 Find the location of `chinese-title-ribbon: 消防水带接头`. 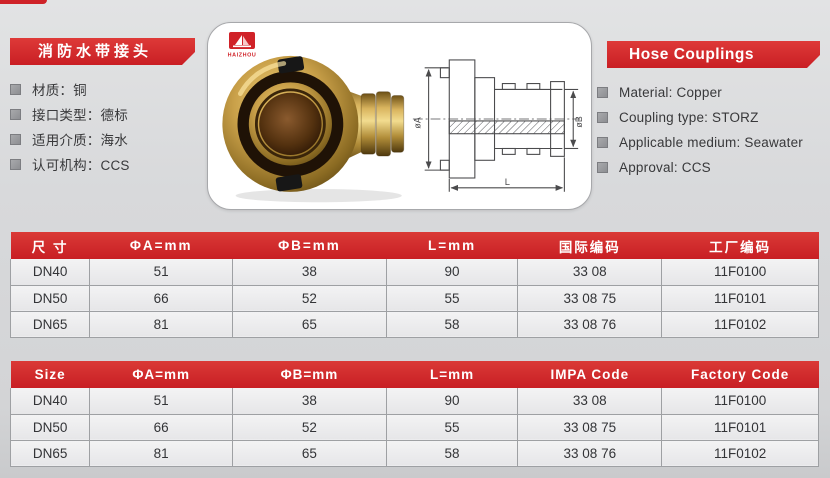

chinese-title-ribbon: 消防水带接头 is located at coordinates (102, 51).